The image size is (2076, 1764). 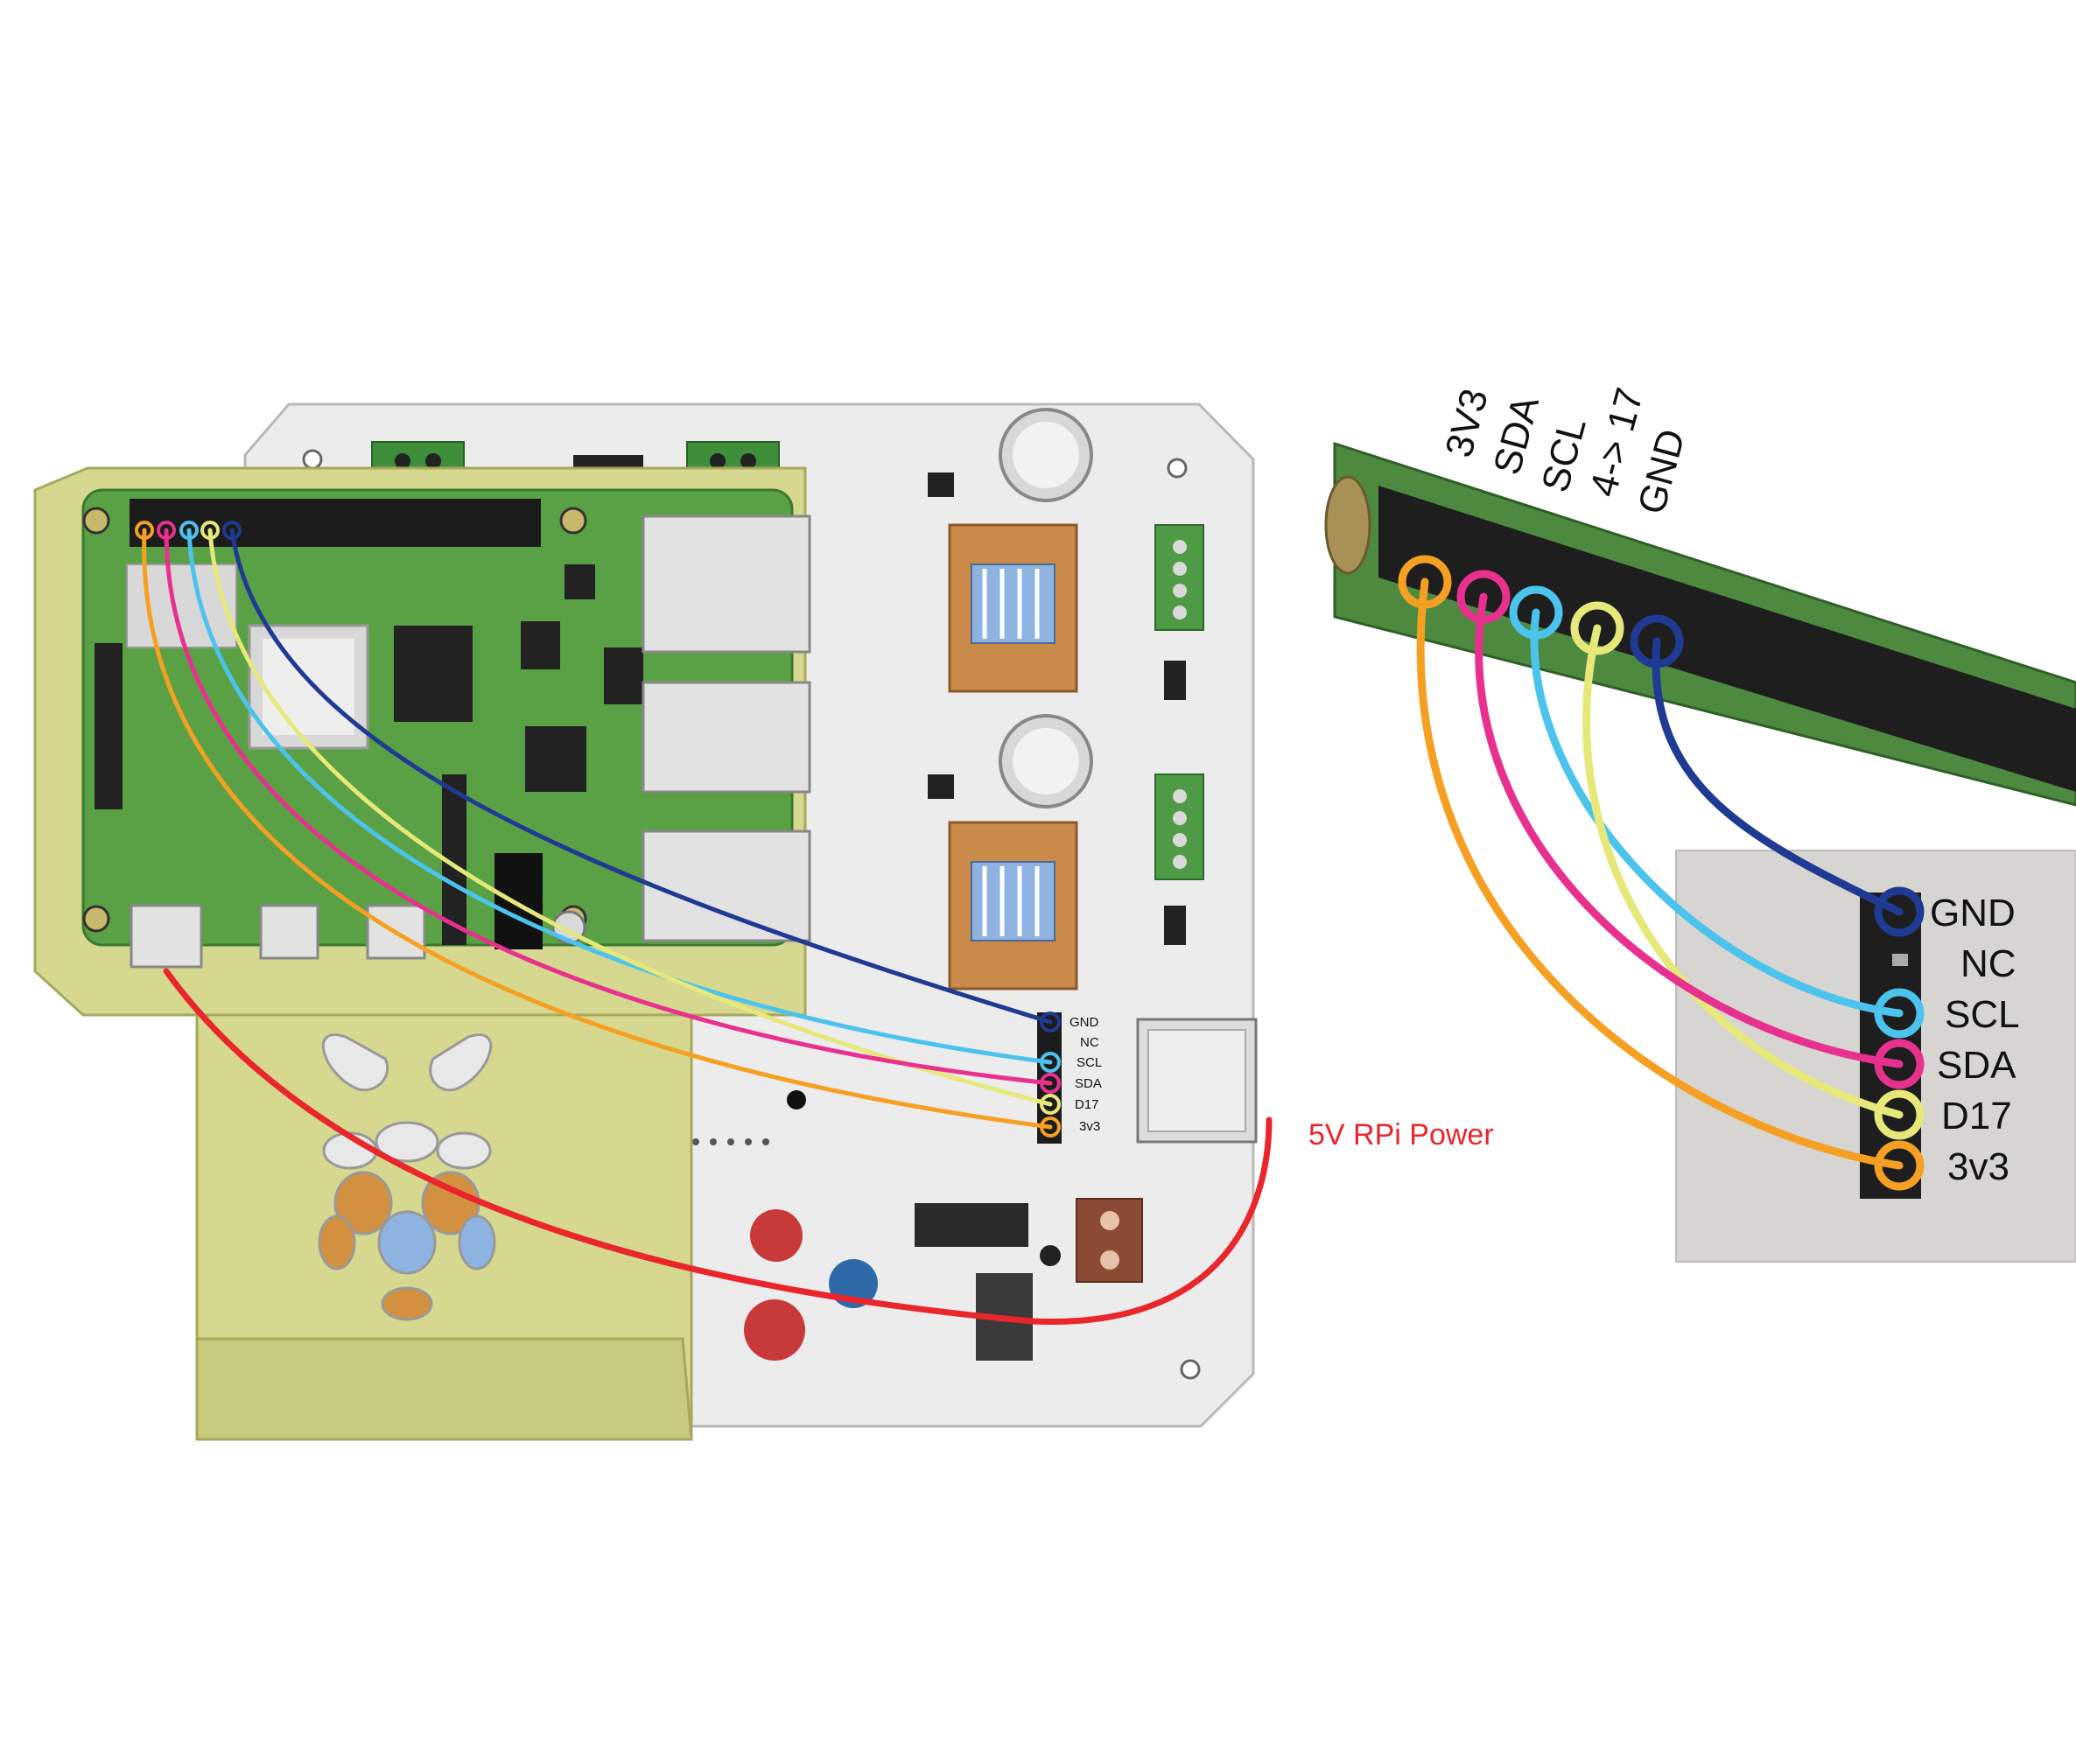 What do you see at coordinates (1899, 1165) in the screenshot?
I see `zoom-conn-ring-3v3` at bounding box center [1899, 1165].